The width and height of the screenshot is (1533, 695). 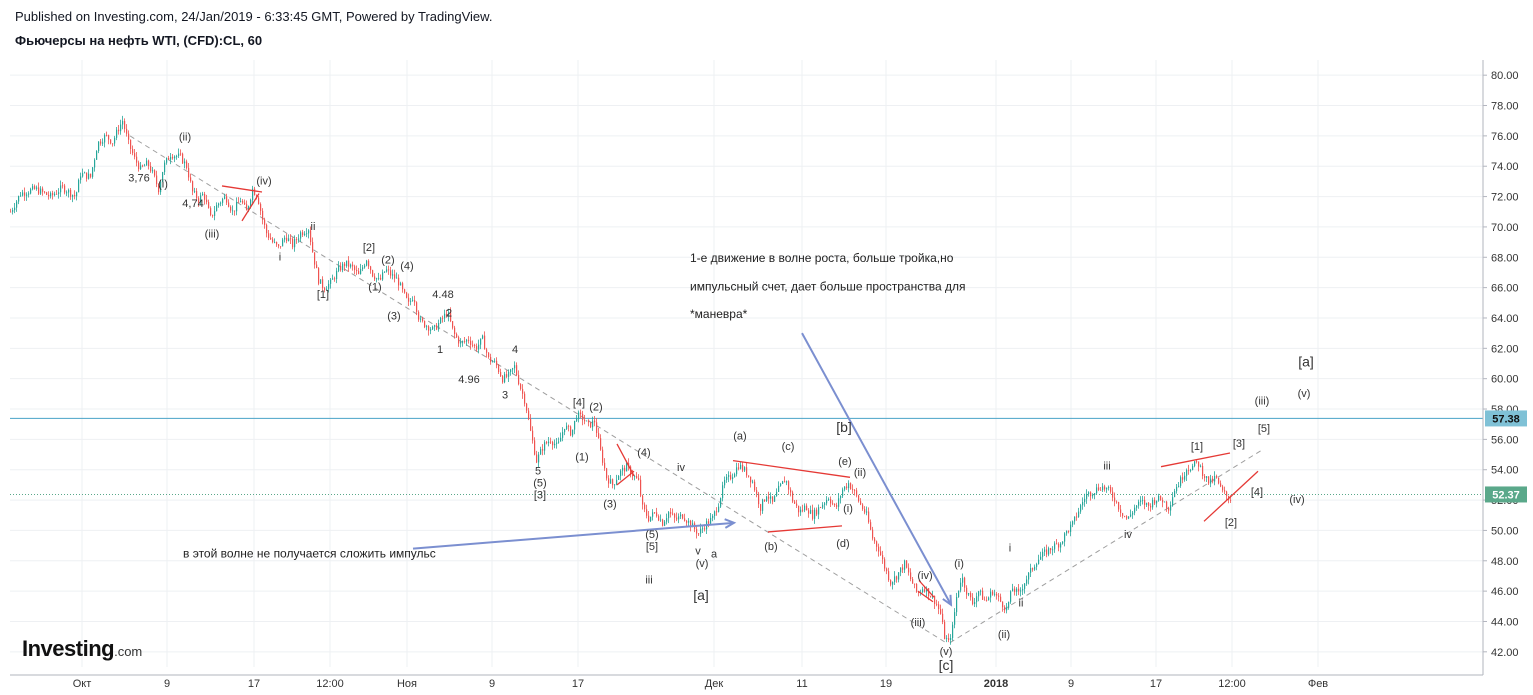 What do you see at coordinates (330, 684) in the screenshot?
I see `x-tick-label: 12:00` at bounding box center [330, 684].